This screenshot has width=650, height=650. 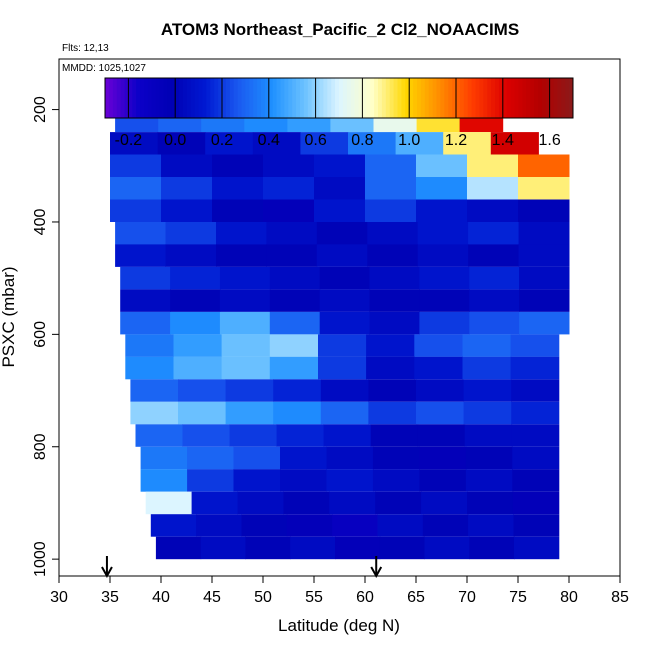 I want to click on x-tick-label: 50, so click(x=263, y=597).